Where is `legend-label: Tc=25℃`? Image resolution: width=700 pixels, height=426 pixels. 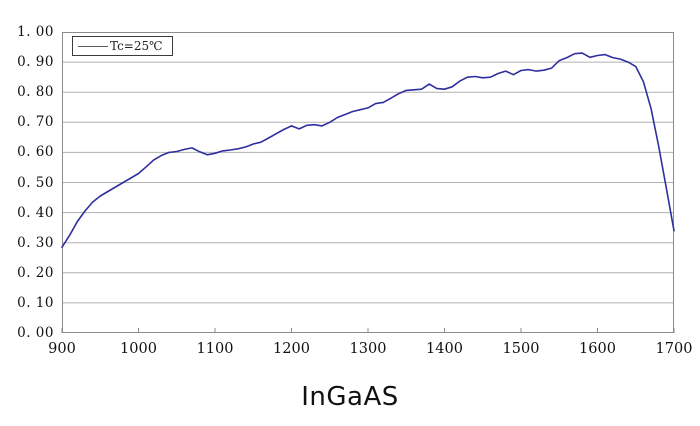
legend-label: Tc=25℃ is located at coordinates (136, 46).